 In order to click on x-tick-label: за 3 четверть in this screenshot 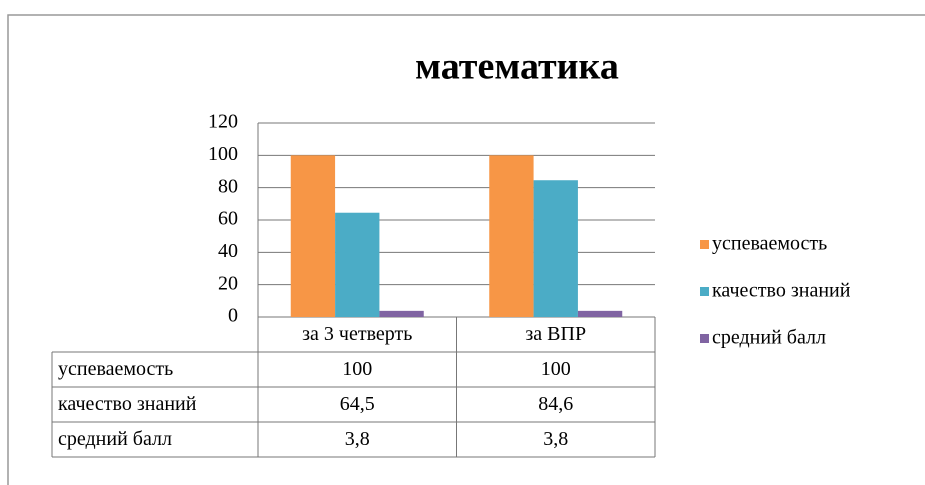, I will do `click(357, 334)`.